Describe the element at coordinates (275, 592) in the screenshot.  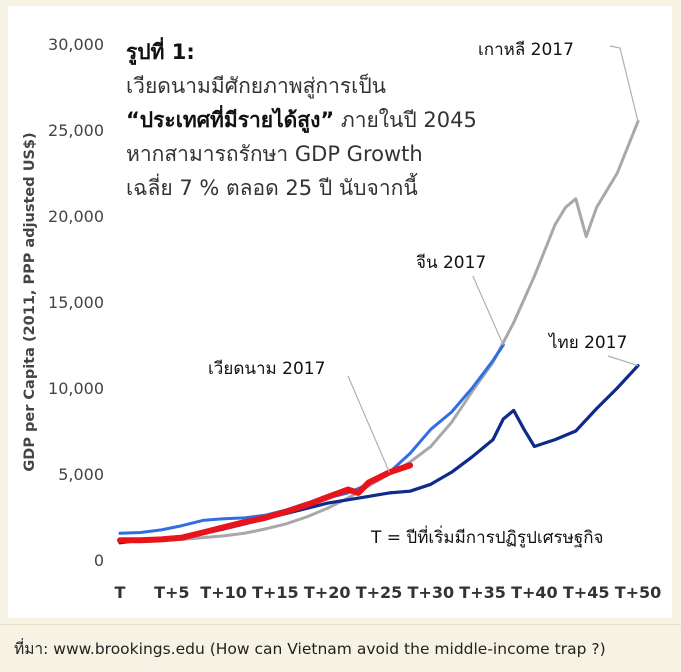
I see `x-tick-label: T+15` at that location.